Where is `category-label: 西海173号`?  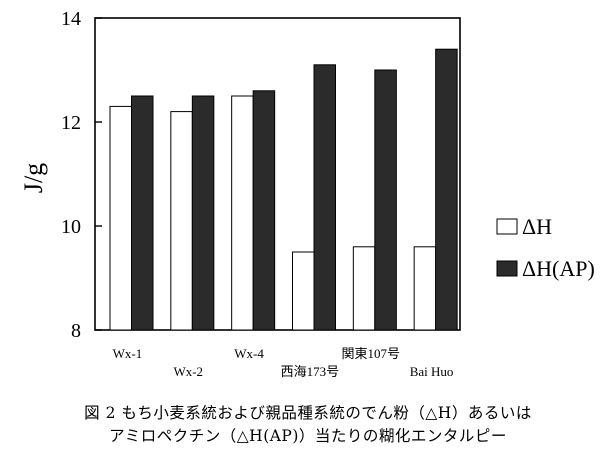
category-label: 西海173号 is located at coordinates (310, 371).